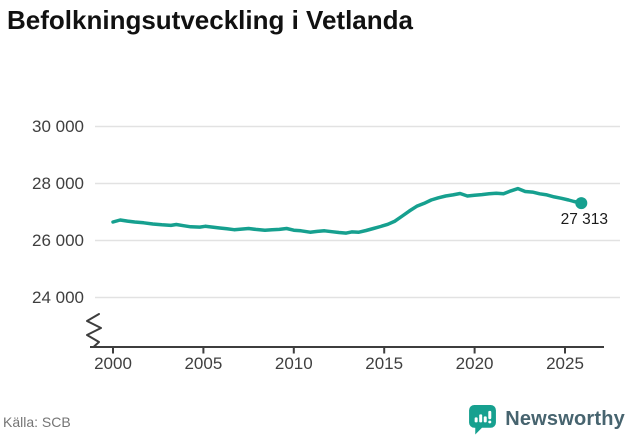  What do you see at coordinates (58, 126) in the screenshot?
I see `y-tick-label: 30 000` at bounding box center [58, 126].